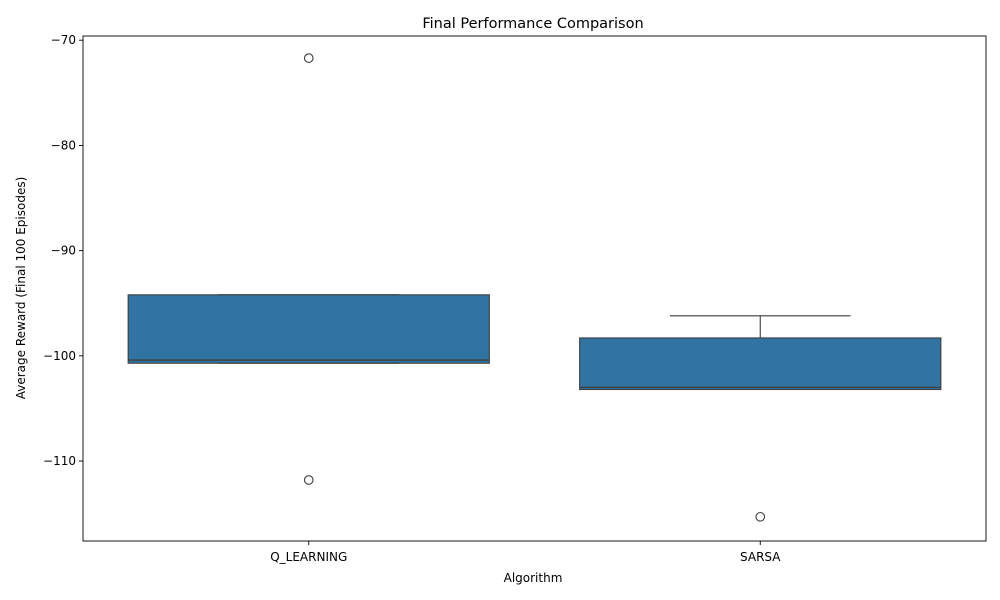 This screenshot has height=600, width=1000. I want to click on x-axis-label: Algorithm, so click(533, 578).